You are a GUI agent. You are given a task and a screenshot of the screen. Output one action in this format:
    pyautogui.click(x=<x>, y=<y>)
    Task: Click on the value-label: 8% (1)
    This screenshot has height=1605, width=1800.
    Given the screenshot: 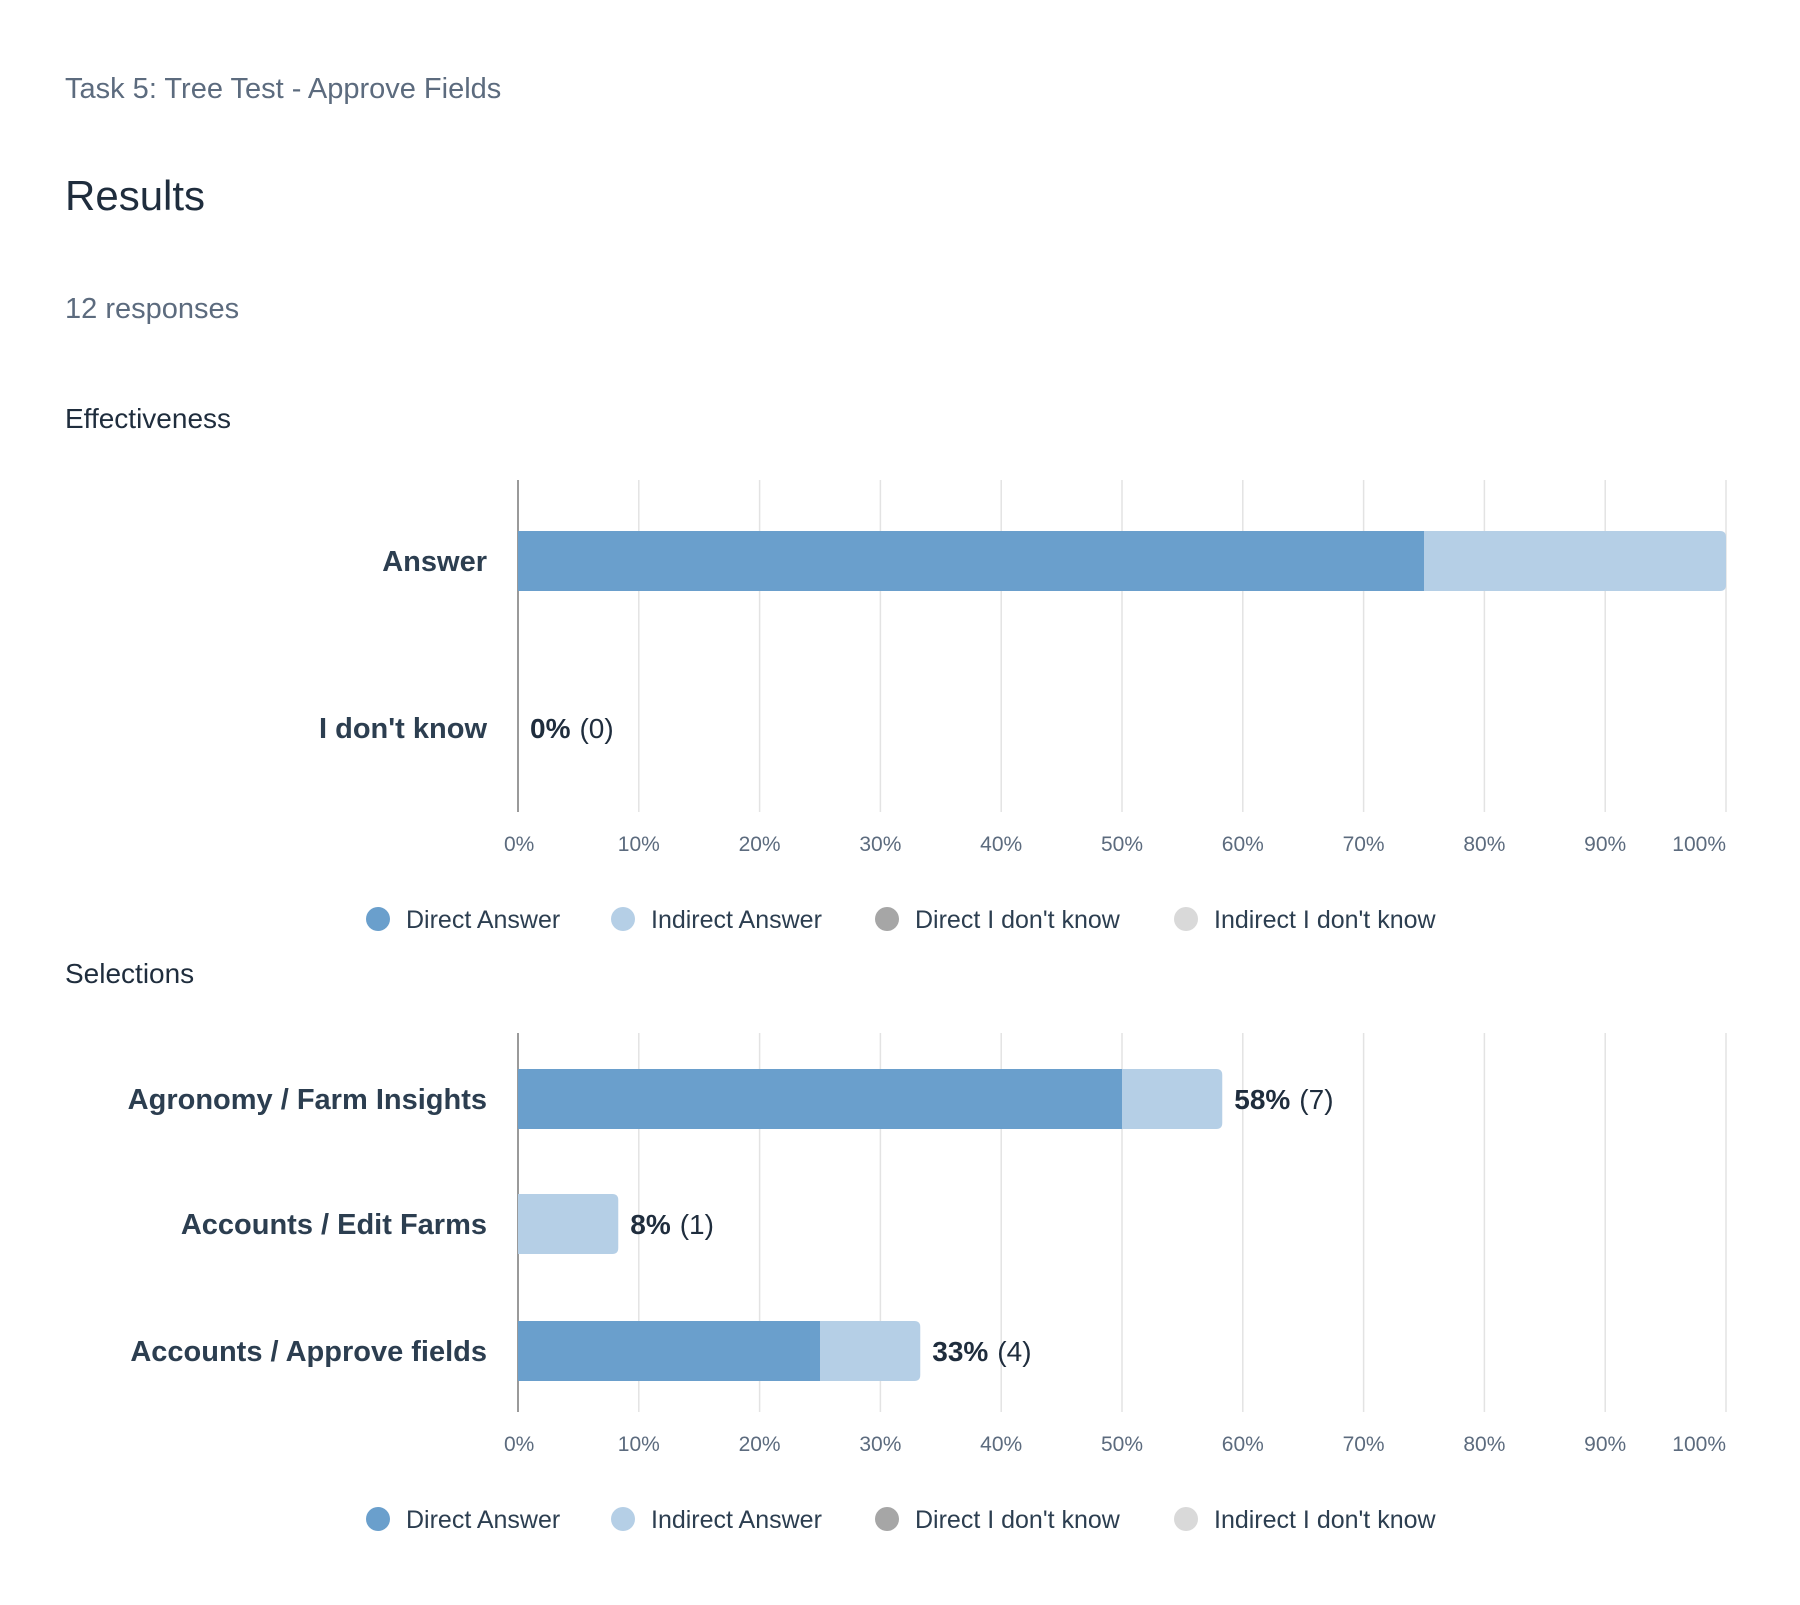 What is the action you would take?
    pyautogui.click(x=672, y=1224)
    